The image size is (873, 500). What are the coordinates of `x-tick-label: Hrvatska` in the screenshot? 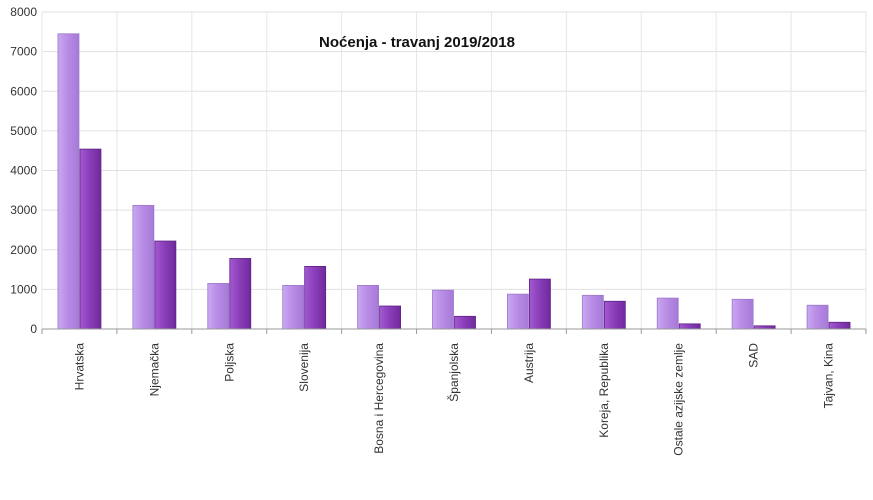 It's located at (79, 367).